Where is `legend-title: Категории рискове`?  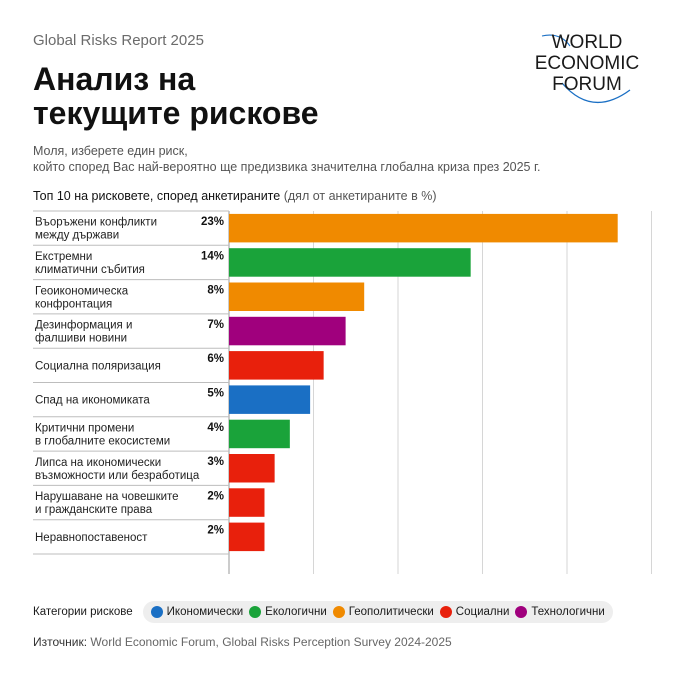 legend-title: Категории рискове is located at coordinates (83, 612).